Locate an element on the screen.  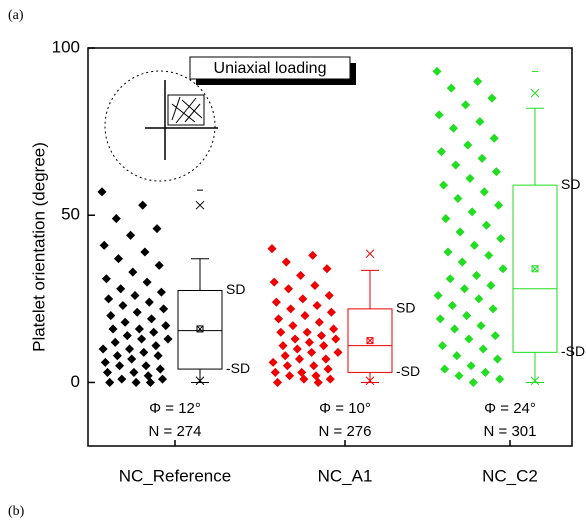
inset: Uniaxial loading is located at coordinates (230, 119).